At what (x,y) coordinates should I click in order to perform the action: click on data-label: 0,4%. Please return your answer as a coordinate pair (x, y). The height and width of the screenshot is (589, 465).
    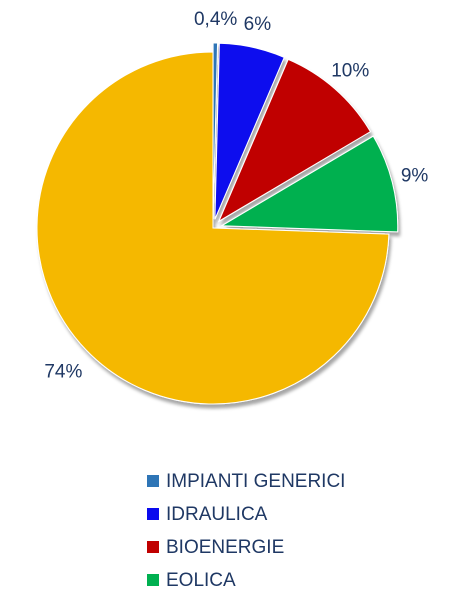
    Looking at the image, I should click on (215, 19).